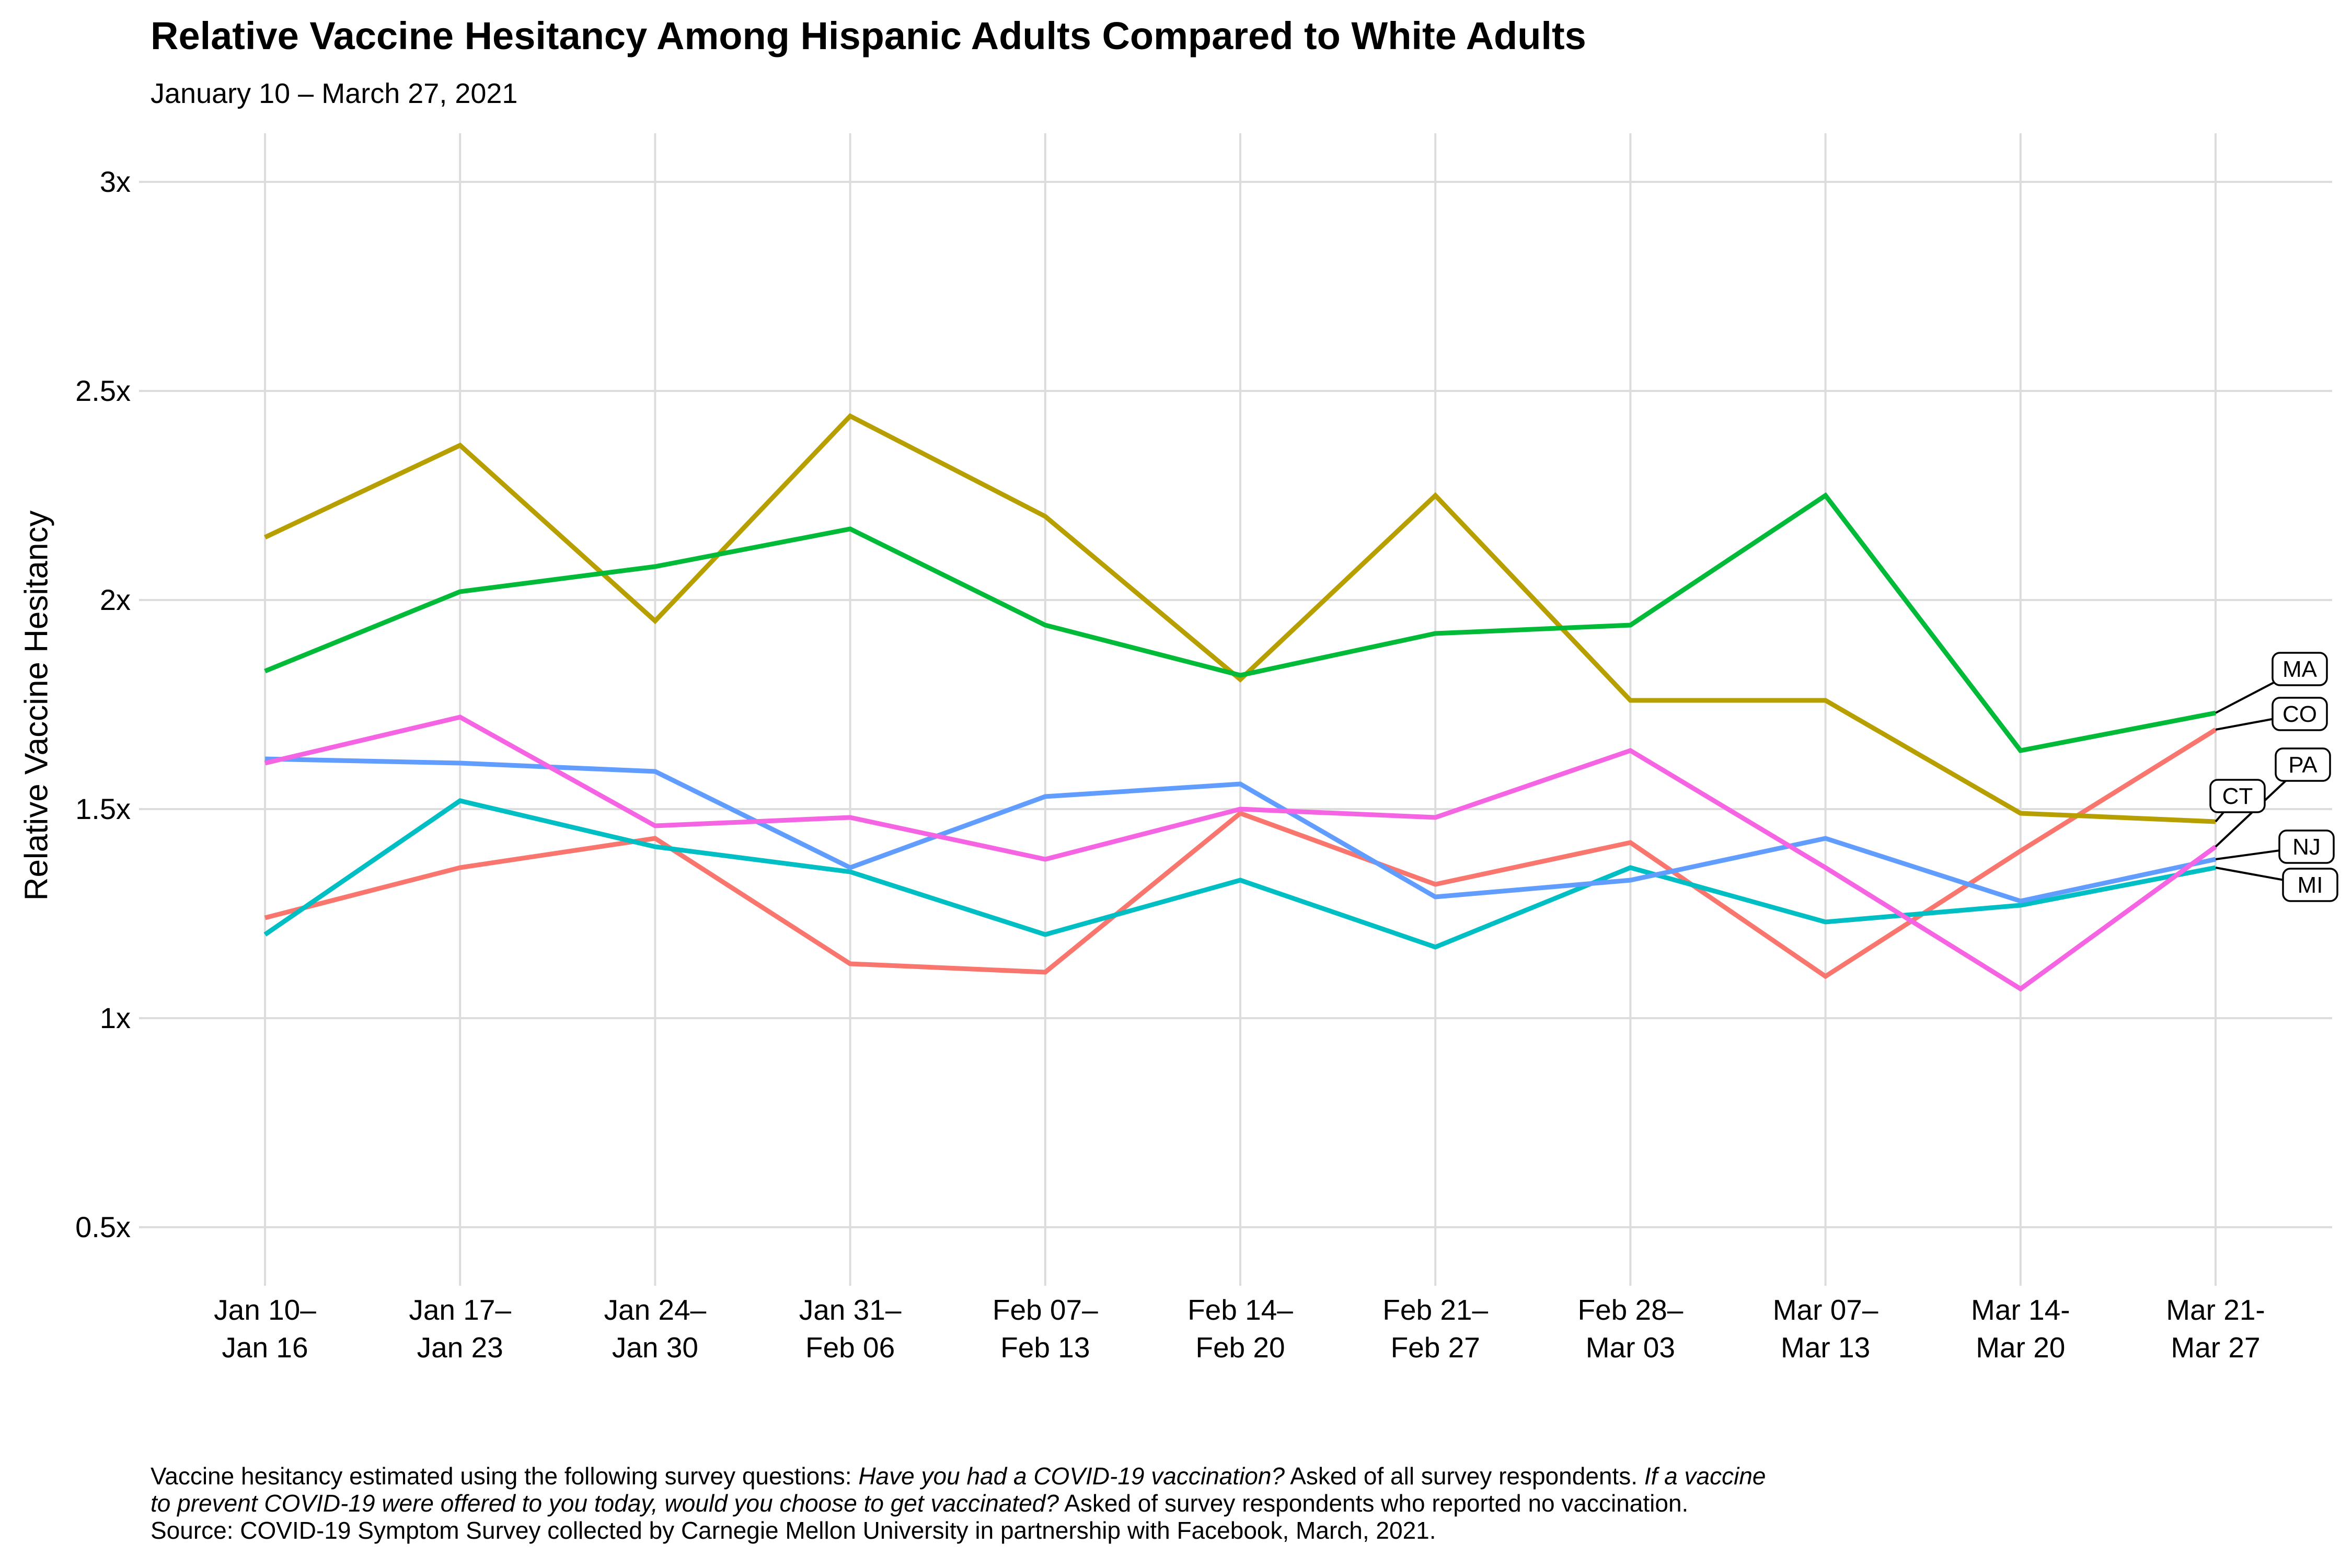 The height and width of the screenshot is (1568, 2352). What do you see at coordinates (2215, 1310) in the screenshot?
I see `x-tick-label-line1: Mar 21-` at bounding box center [2215, 1310].